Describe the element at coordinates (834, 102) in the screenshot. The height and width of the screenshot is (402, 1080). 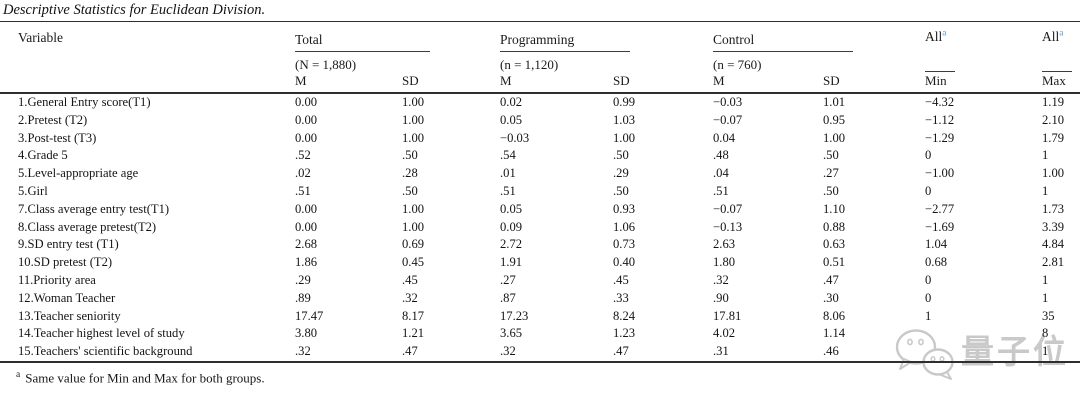
I see `value-cell: 1.01` at that location.